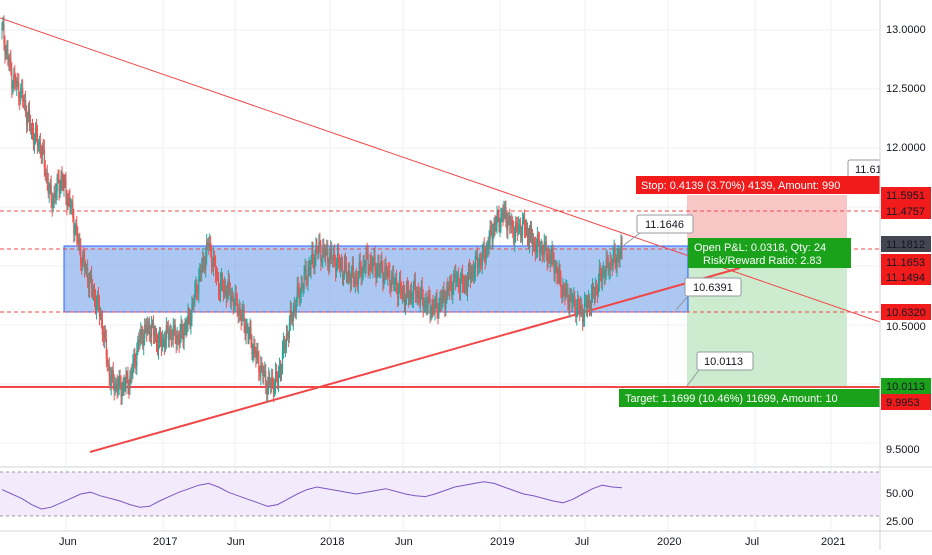 The width and height of the screenshot is (932, 555). I want to click on price-tag-text: 11.1653, so click(905, 263).